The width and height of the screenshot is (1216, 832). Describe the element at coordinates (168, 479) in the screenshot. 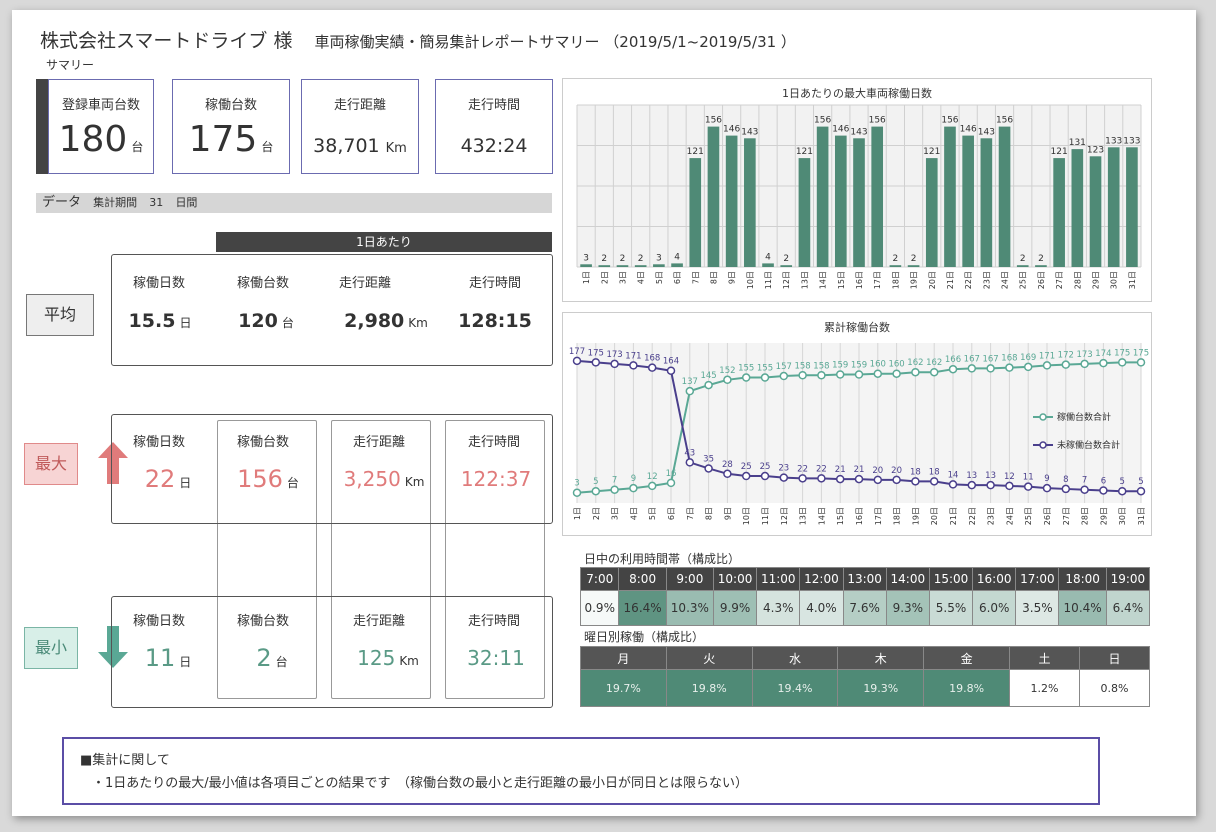

I see `max-days-value: 22 日` at that location.